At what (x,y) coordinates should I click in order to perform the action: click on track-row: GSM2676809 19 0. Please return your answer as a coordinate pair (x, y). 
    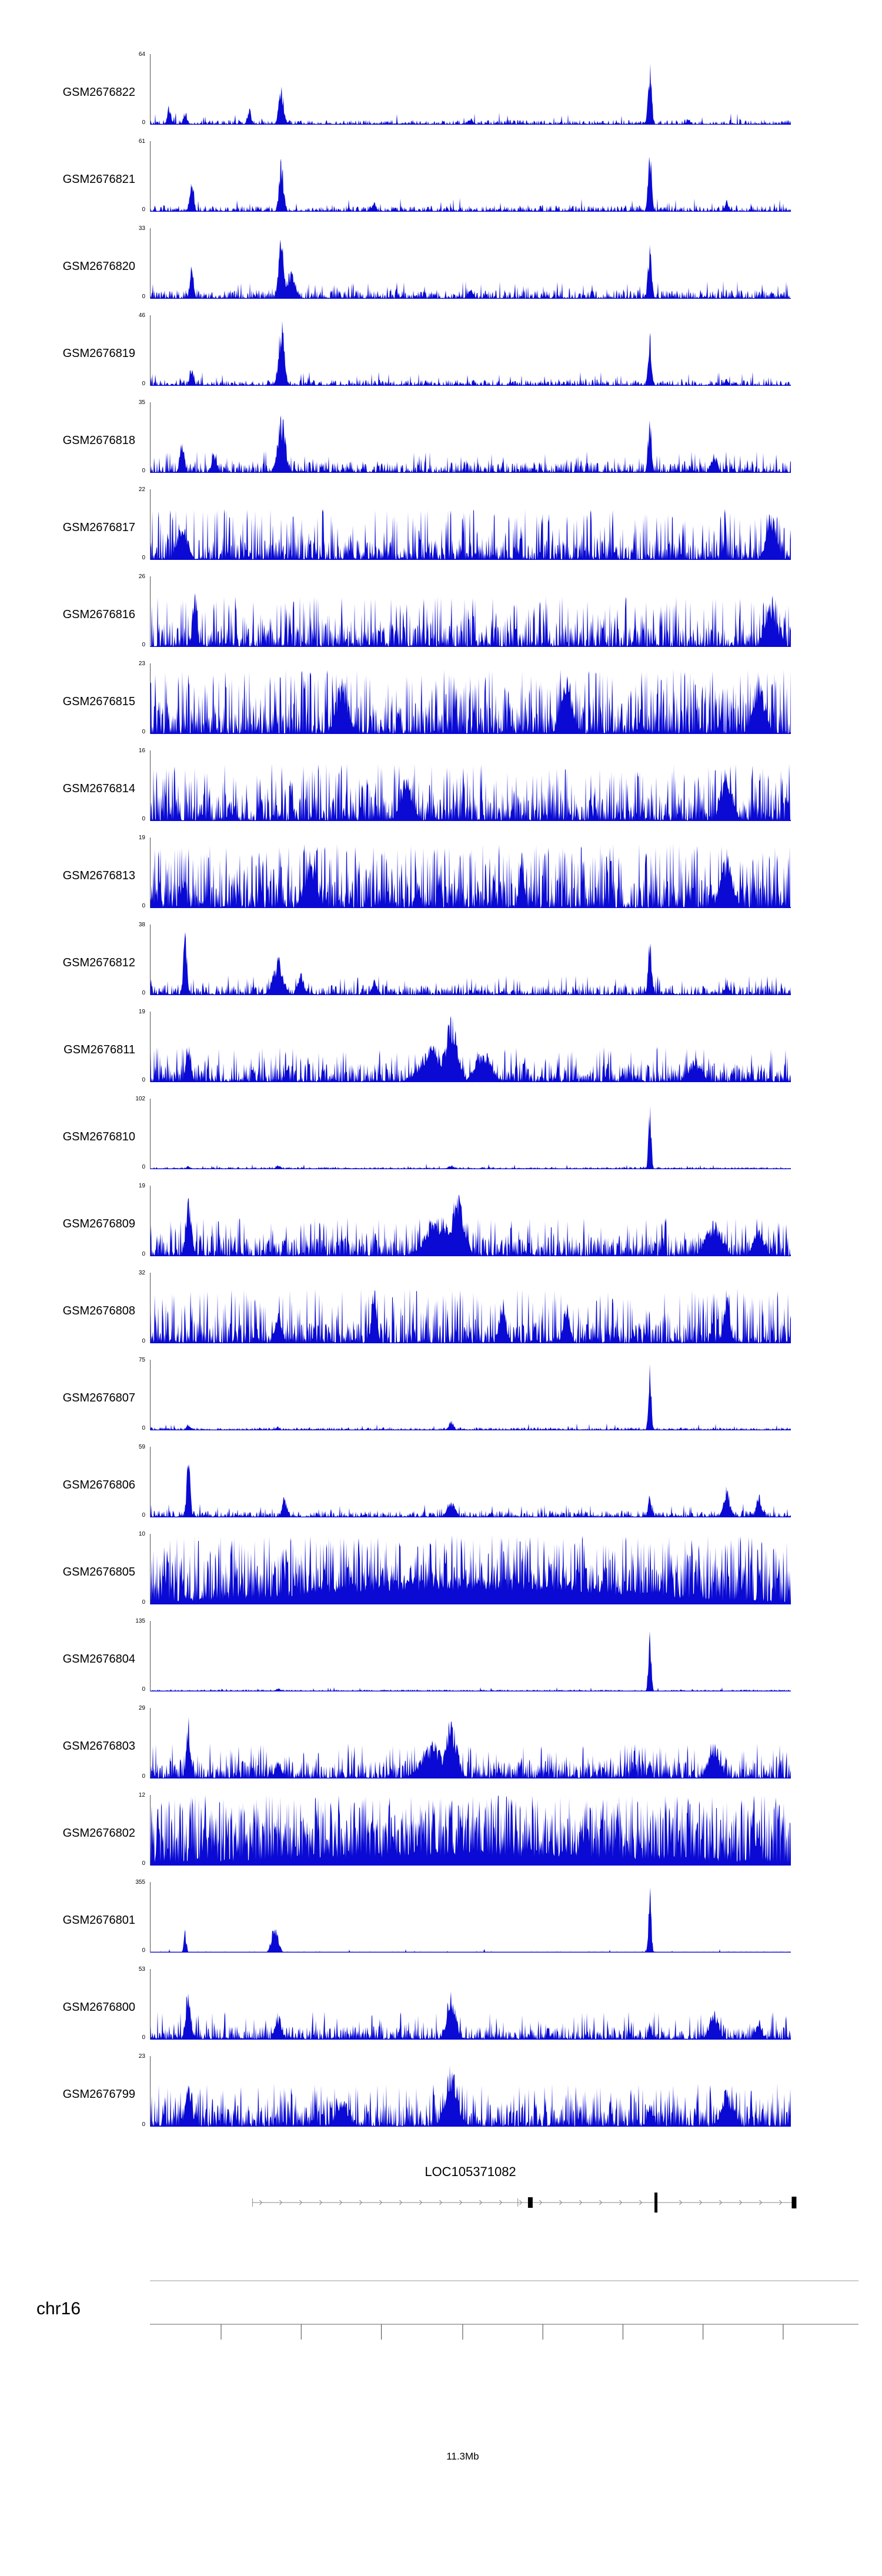
    Looking at the image, I should click on (441, 1227).